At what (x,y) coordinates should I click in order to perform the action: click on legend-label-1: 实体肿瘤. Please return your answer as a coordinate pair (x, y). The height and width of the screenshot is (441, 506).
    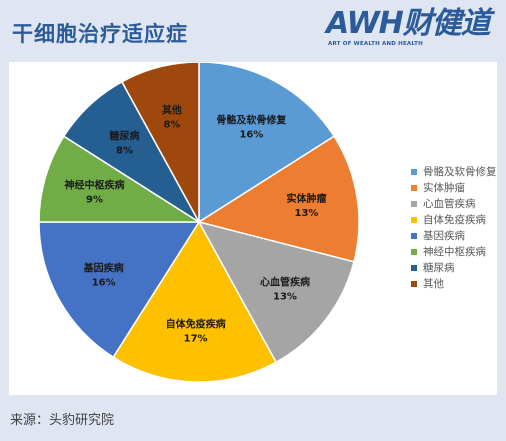
    Looking at the image, I should click on (444, 188).